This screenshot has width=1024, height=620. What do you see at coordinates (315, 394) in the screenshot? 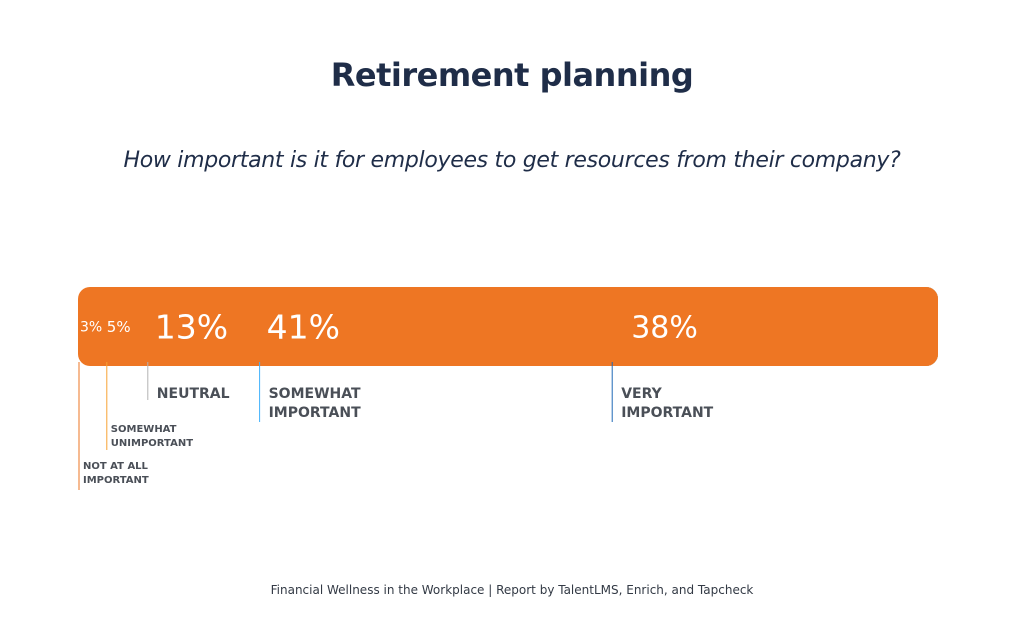
I see `category-label-3-line-0: SOMEWHAT` at bounding box center [315, 394].